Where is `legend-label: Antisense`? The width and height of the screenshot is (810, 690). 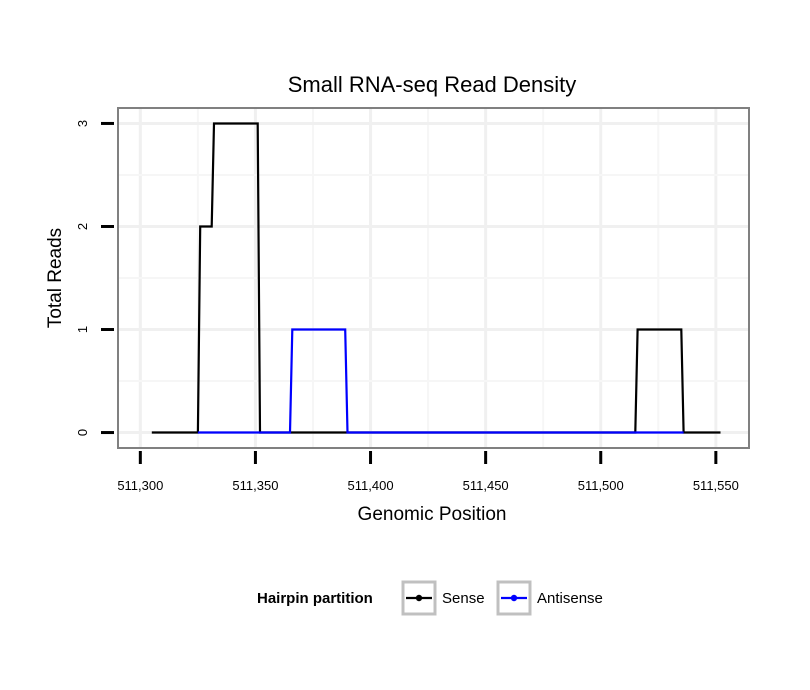
legend-label: Antisense is located at coordinates (570, 598).